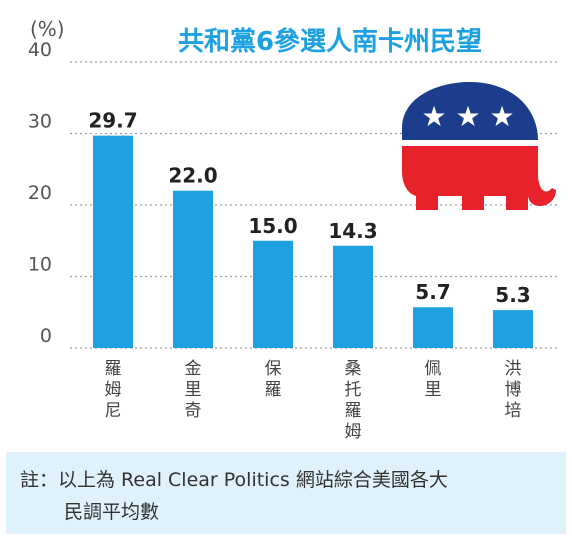 The height and width of the screenshot is (540, 572). I want to click on footnote-box, so click(286, 493).